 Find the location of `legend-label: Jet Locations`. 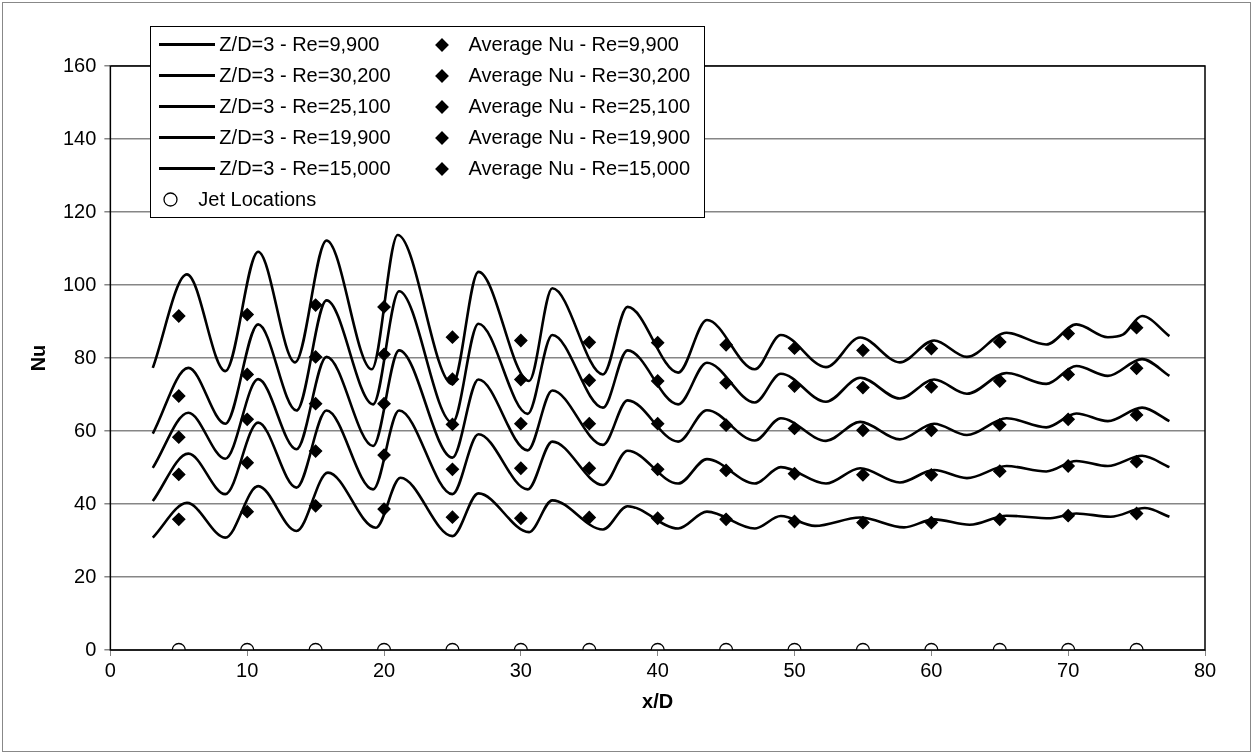

legend-label: Jet Locations is located at coordinates (257, 199).